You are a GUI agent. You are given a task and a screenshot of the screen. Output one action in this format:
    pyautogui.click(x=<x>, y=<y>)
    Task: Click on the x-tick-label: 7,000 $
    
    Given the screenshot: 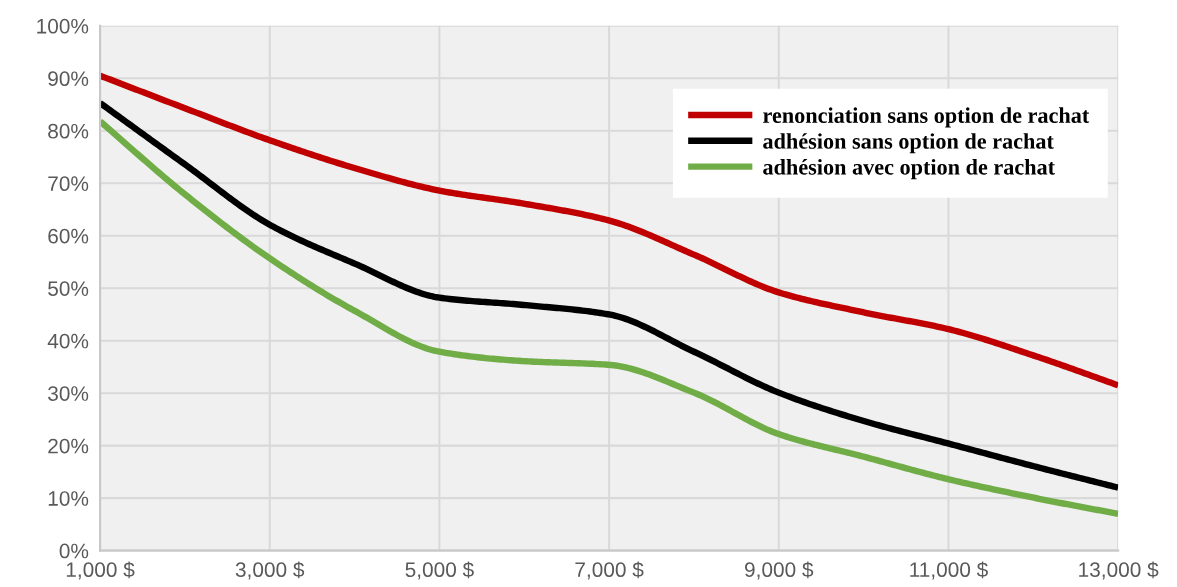 What is the action you would take?
    pyautogui.click(x=609, y=570)
    